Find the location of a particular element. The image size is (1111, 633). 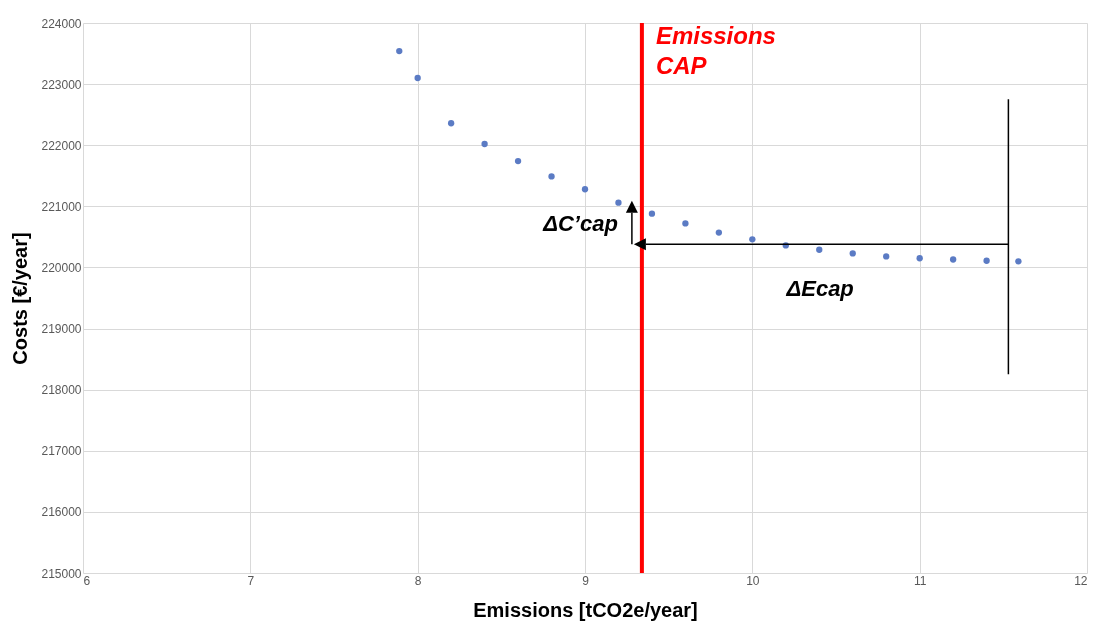

x-axis-title: Emissions [tCO2e/year] is located at coordinates (585, 609).